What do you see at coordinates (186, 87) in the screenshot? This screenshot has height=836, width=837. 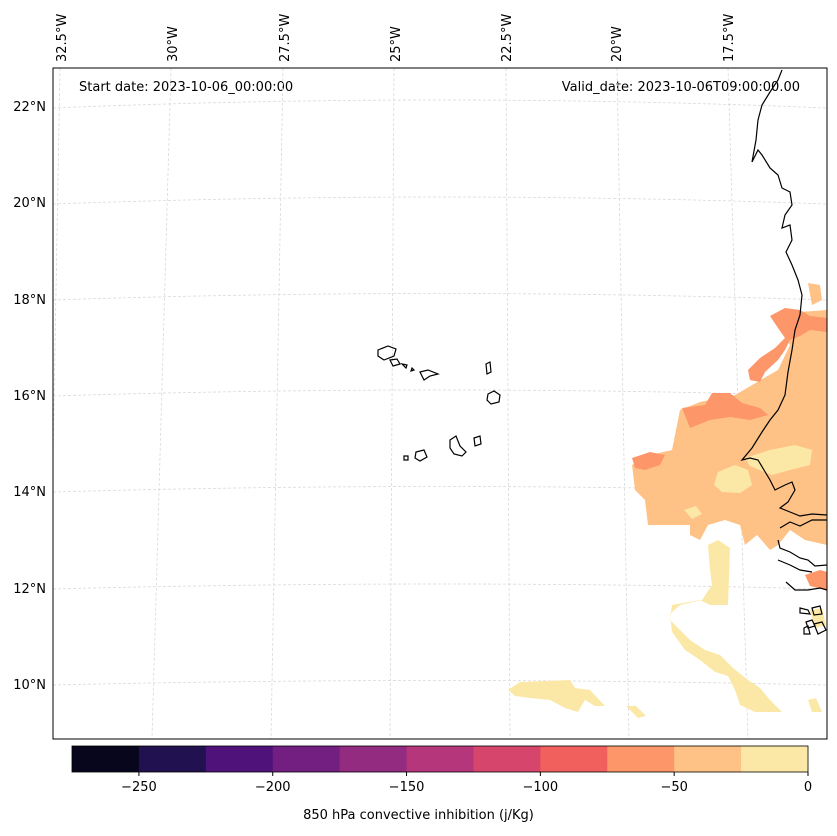 I see `start-date-label: Start date: 2023-10-06_00:00:00` at bounding box center [186, 87].